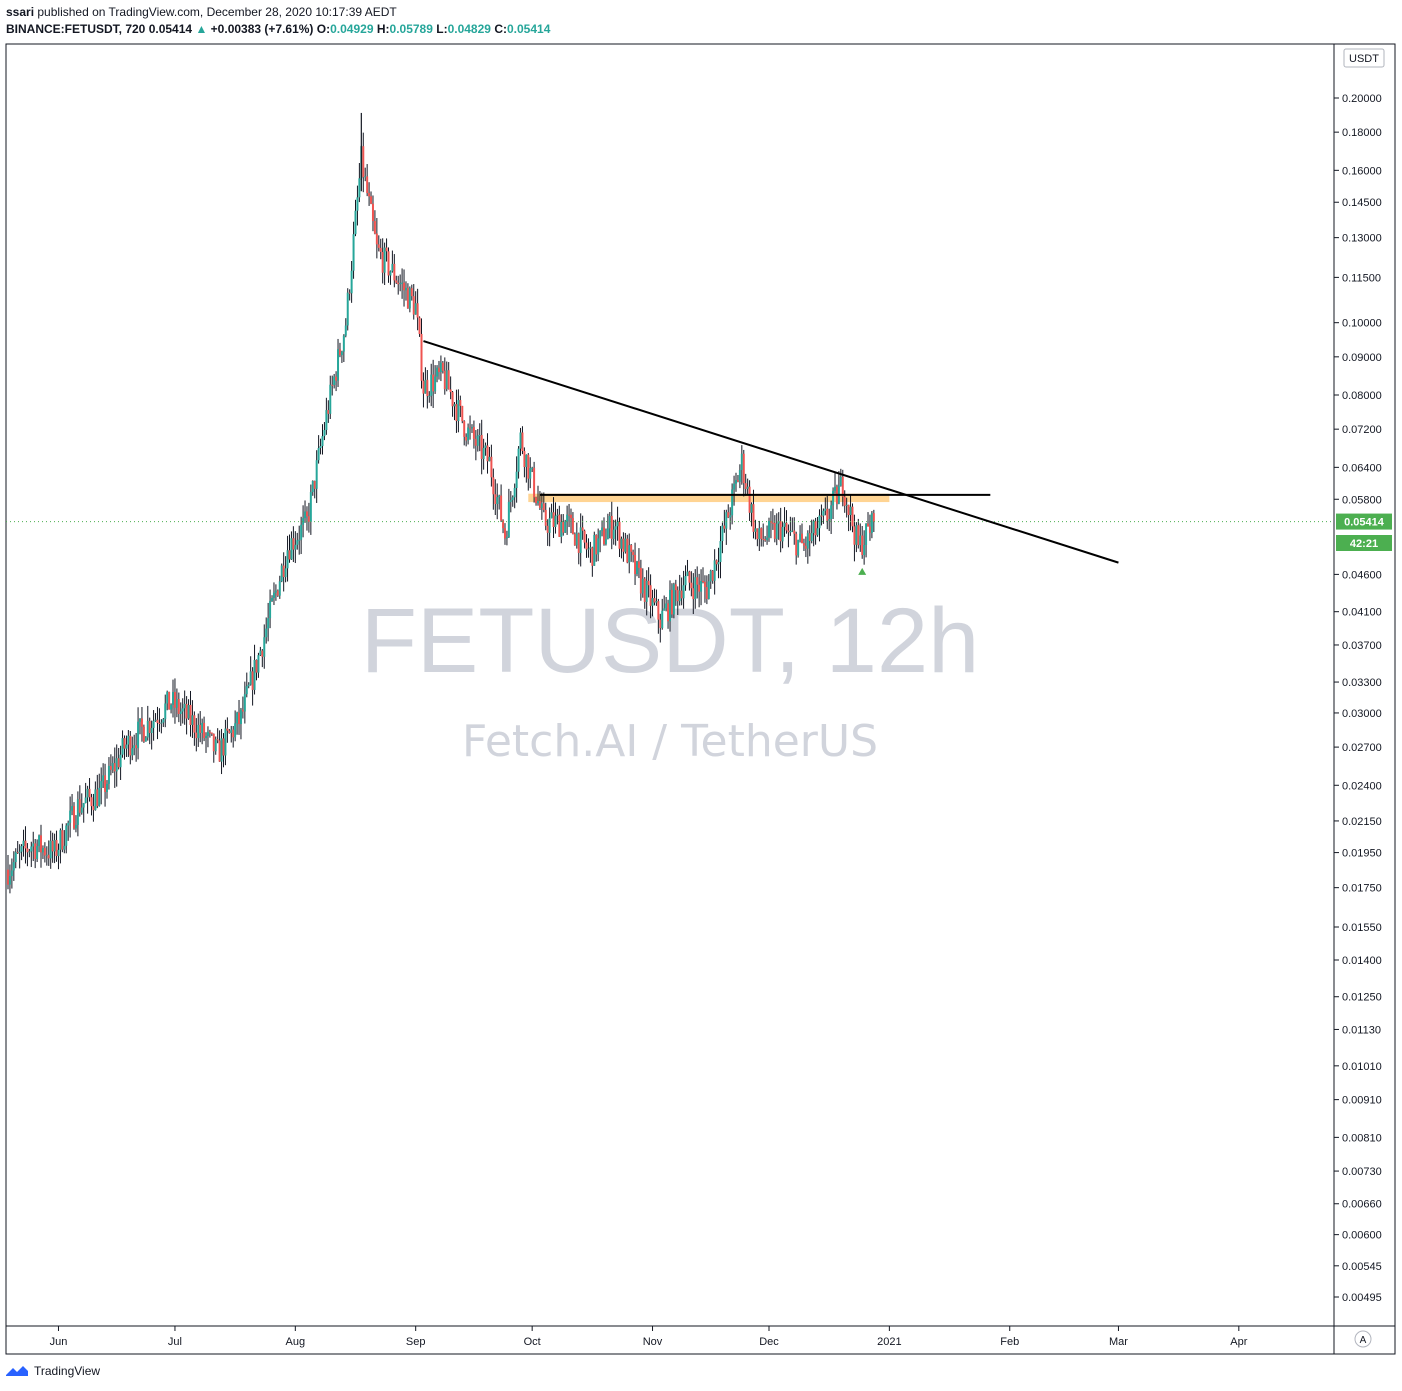 The width and height of the screenshot is (1402, 1391). I want to click on high-label: H:, so click(383, 29).